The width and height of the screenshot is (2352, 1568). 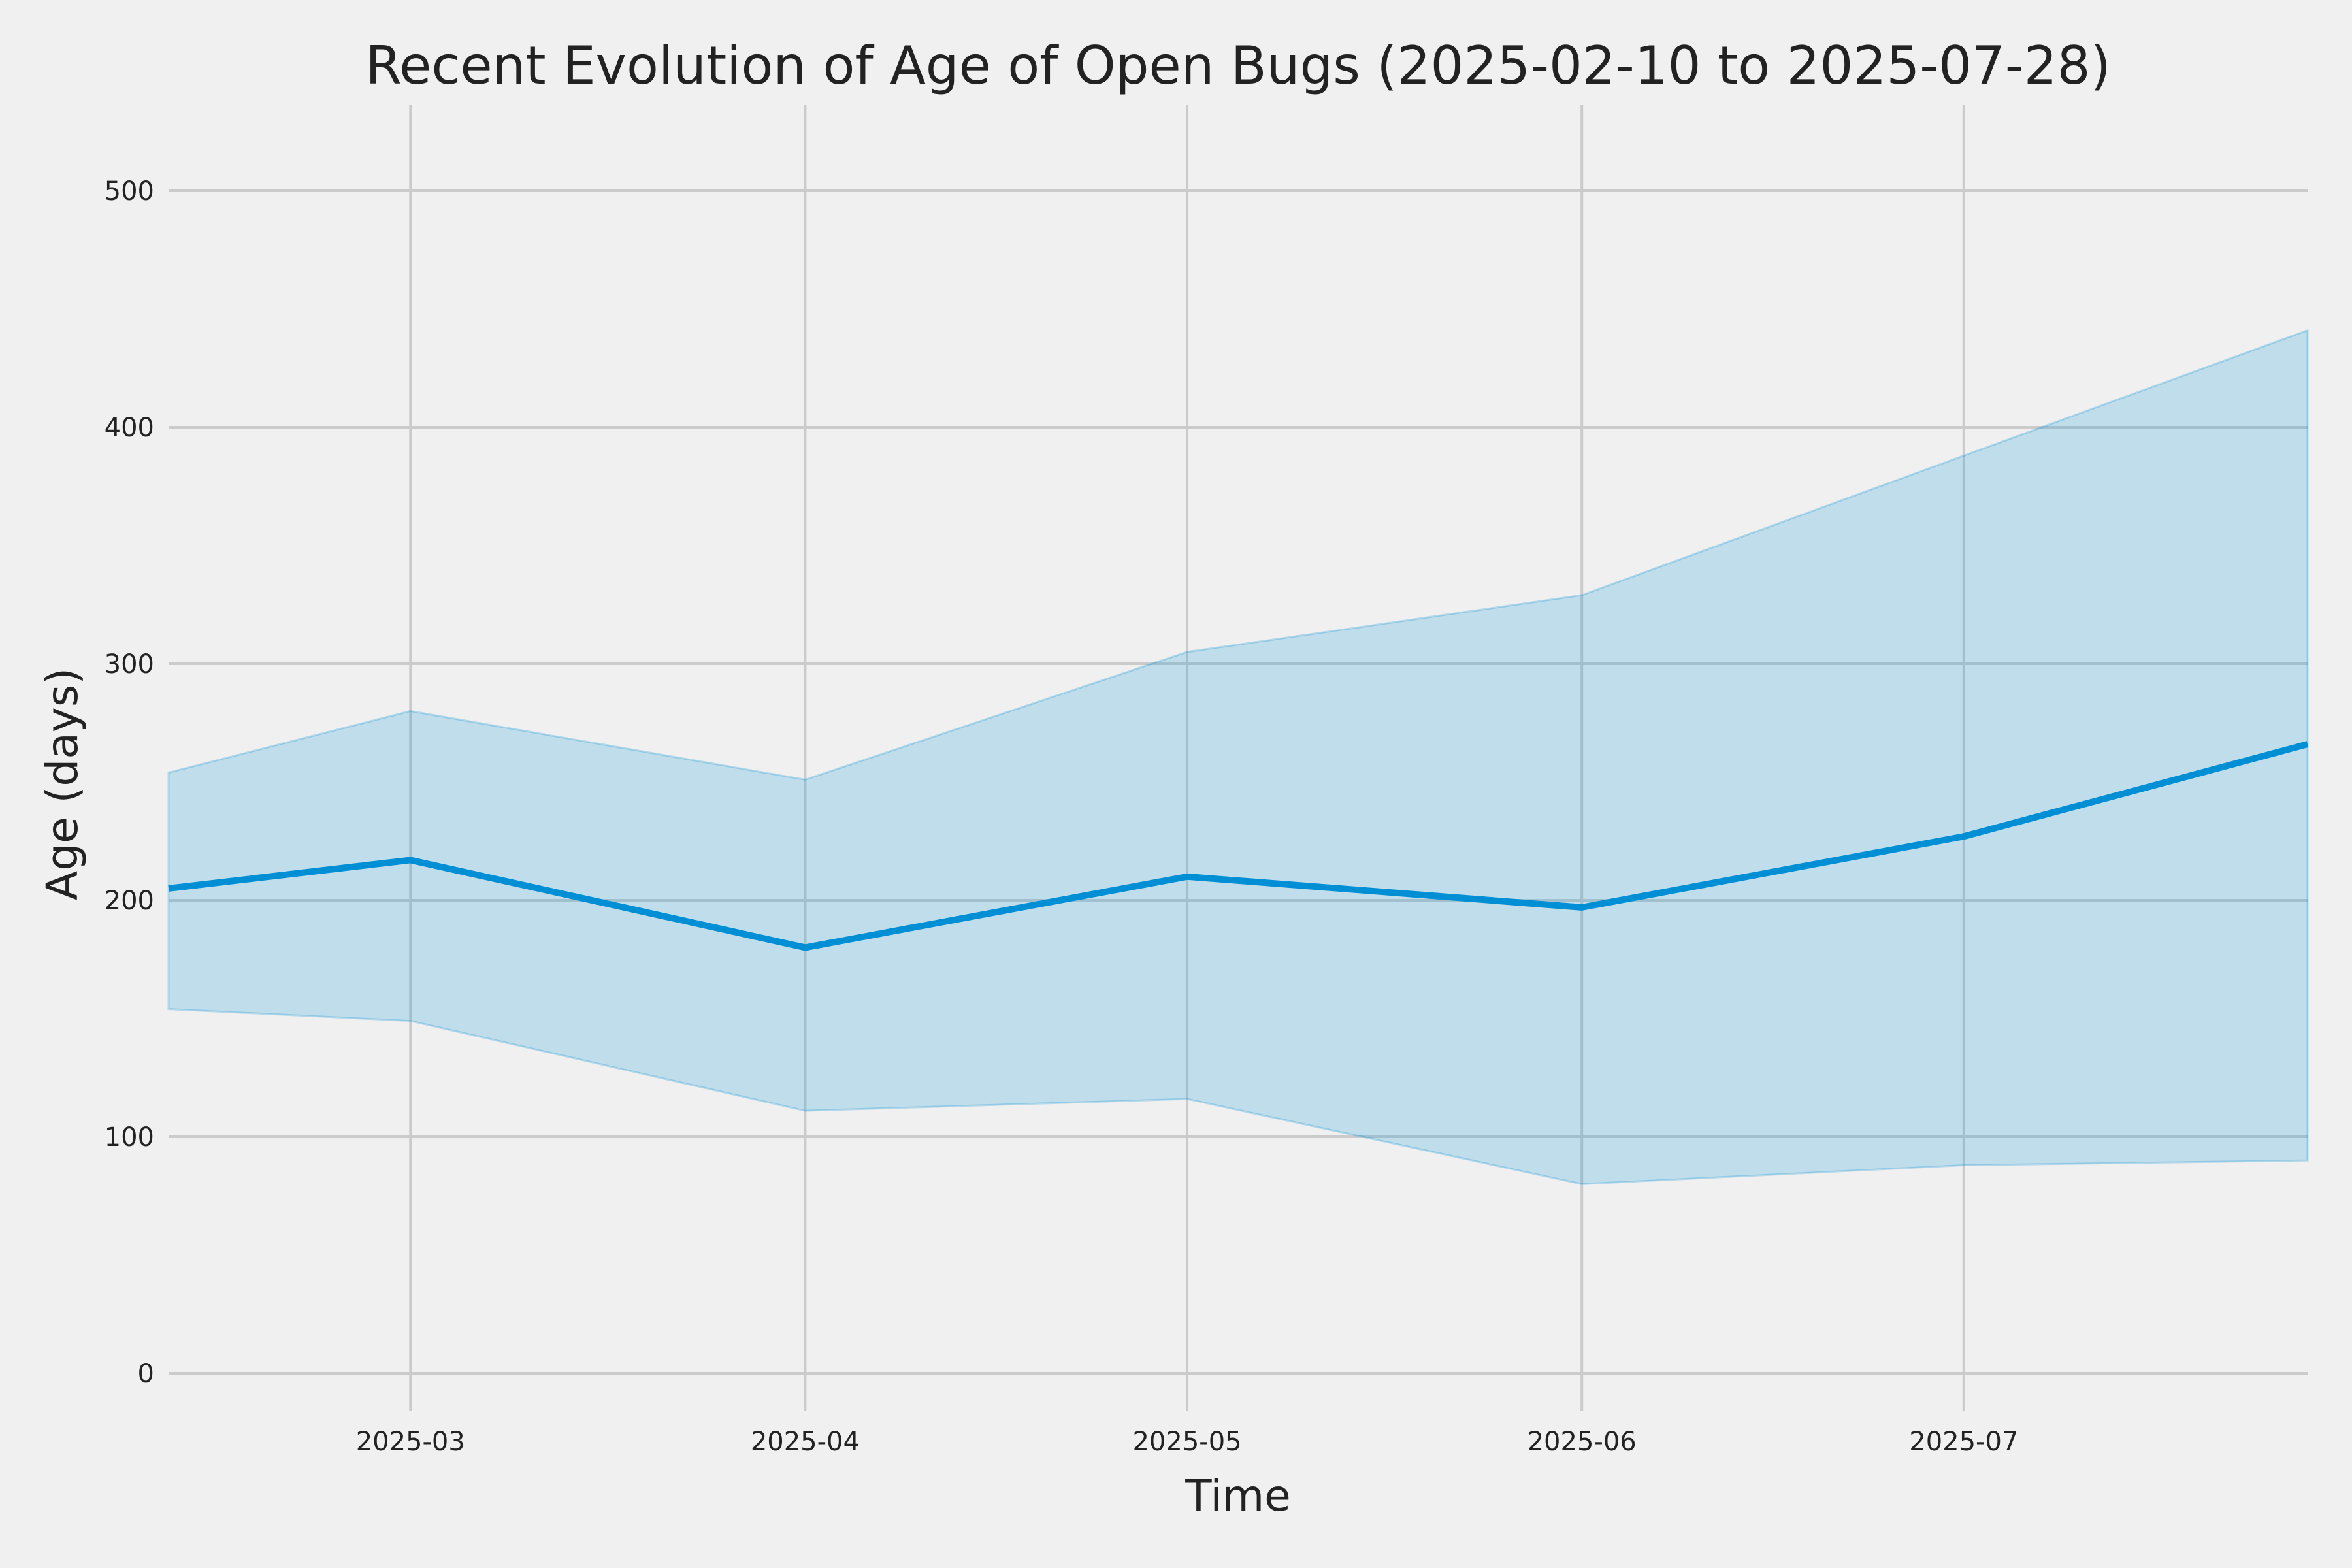 I want to click on x-tick-label: 2025-03, so click(x=410, y=1442).